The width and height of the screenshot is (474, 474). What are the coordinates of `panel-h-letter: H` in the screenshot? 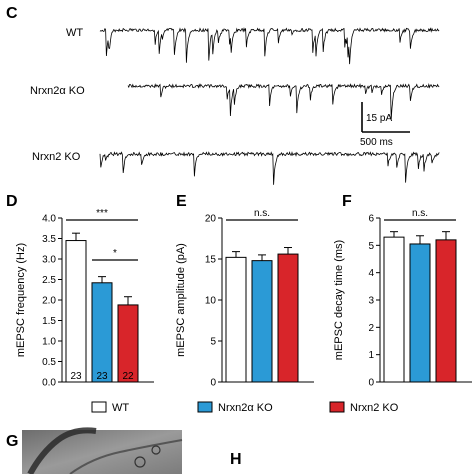 It's located at (236, 459).